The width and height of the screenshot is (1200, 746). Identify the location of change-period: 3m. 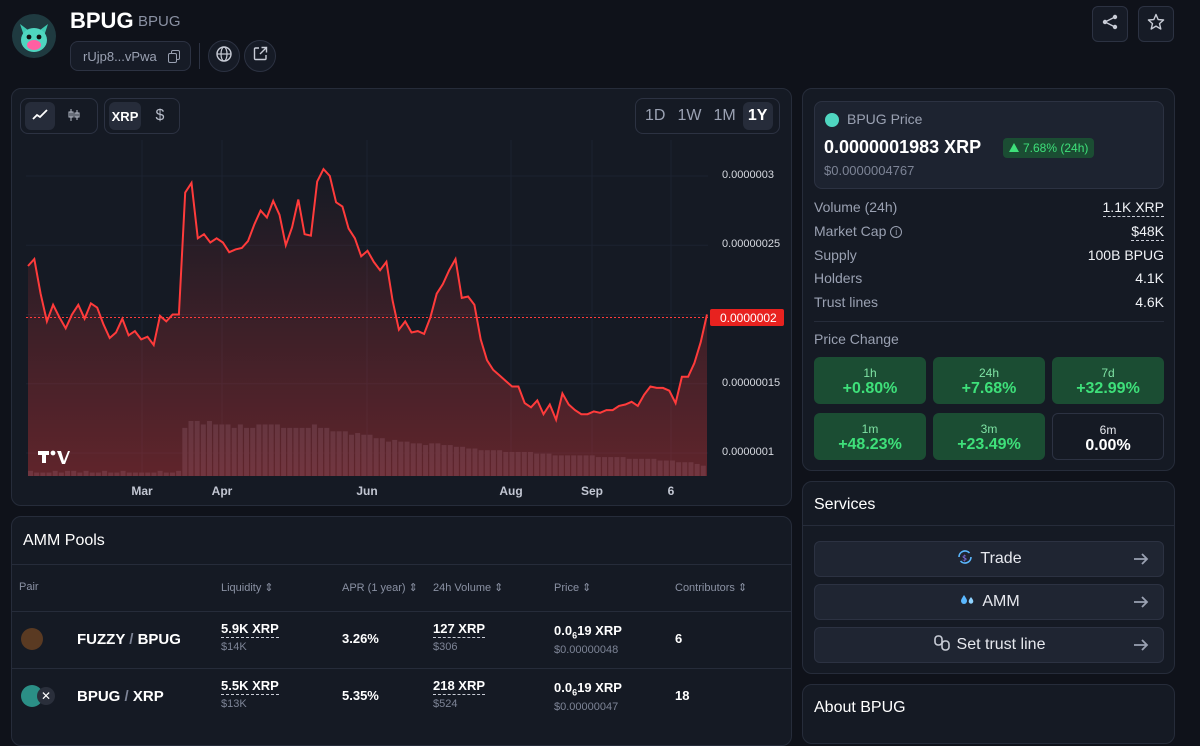
(989, 429).